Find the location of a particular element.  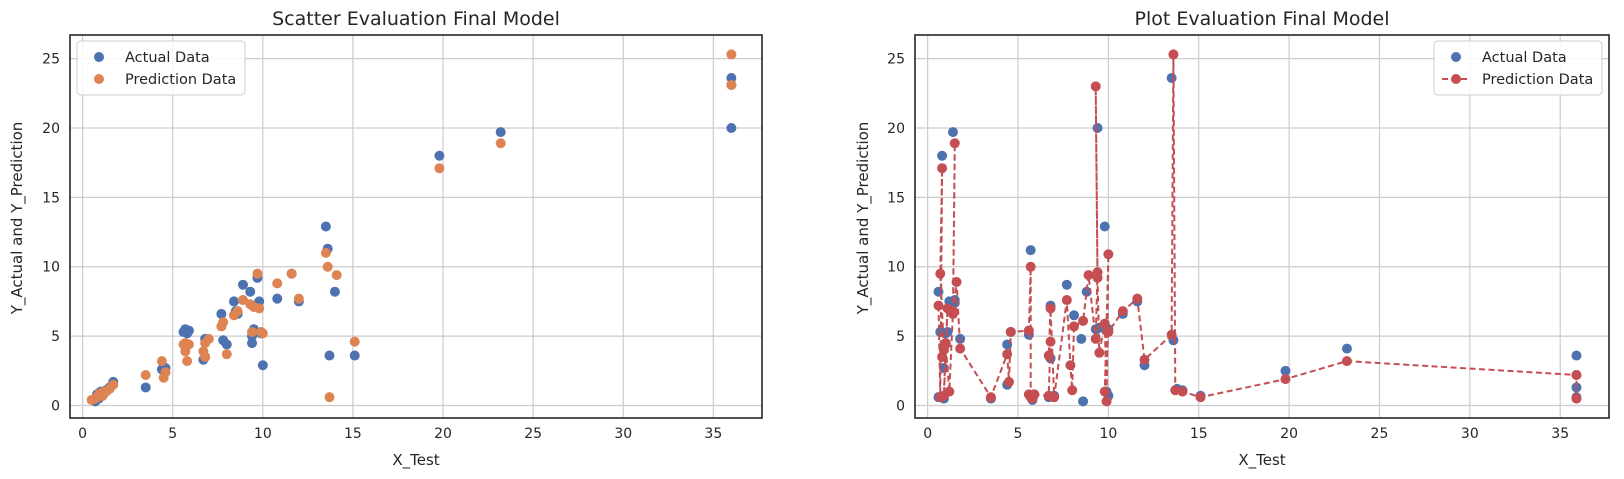

y-tick-label: 20 is located at coordinates (896, 129).